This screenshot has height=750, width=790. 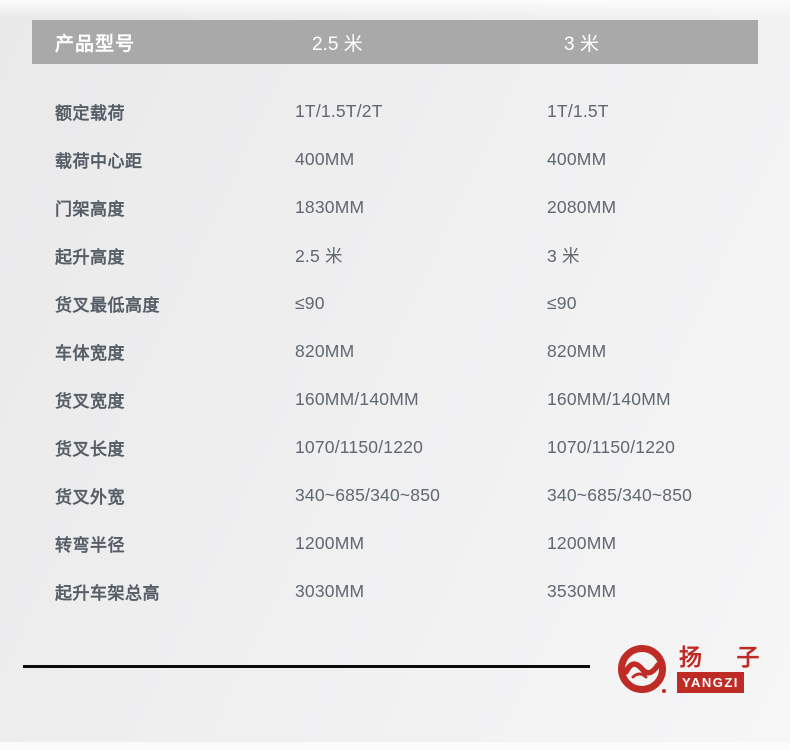 I want to click on yangzi-logo-text: 扬 子 YANGZI, so click(x=725, y=668).